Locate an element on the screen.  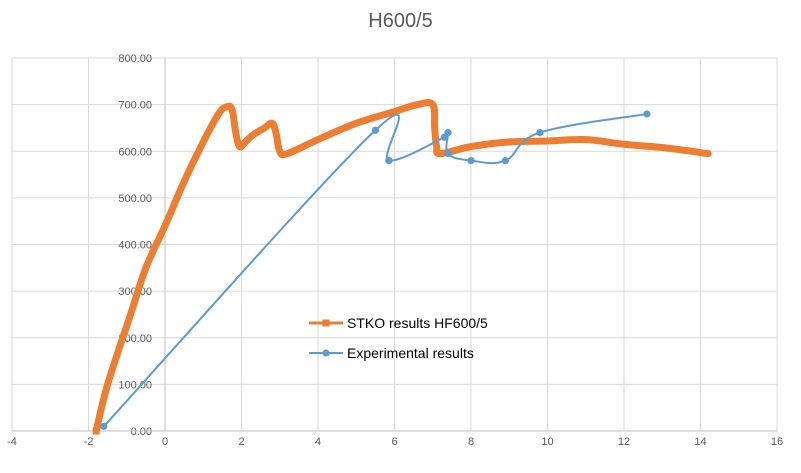
x-tick-label: 12 is located at coordinates (624, 442).